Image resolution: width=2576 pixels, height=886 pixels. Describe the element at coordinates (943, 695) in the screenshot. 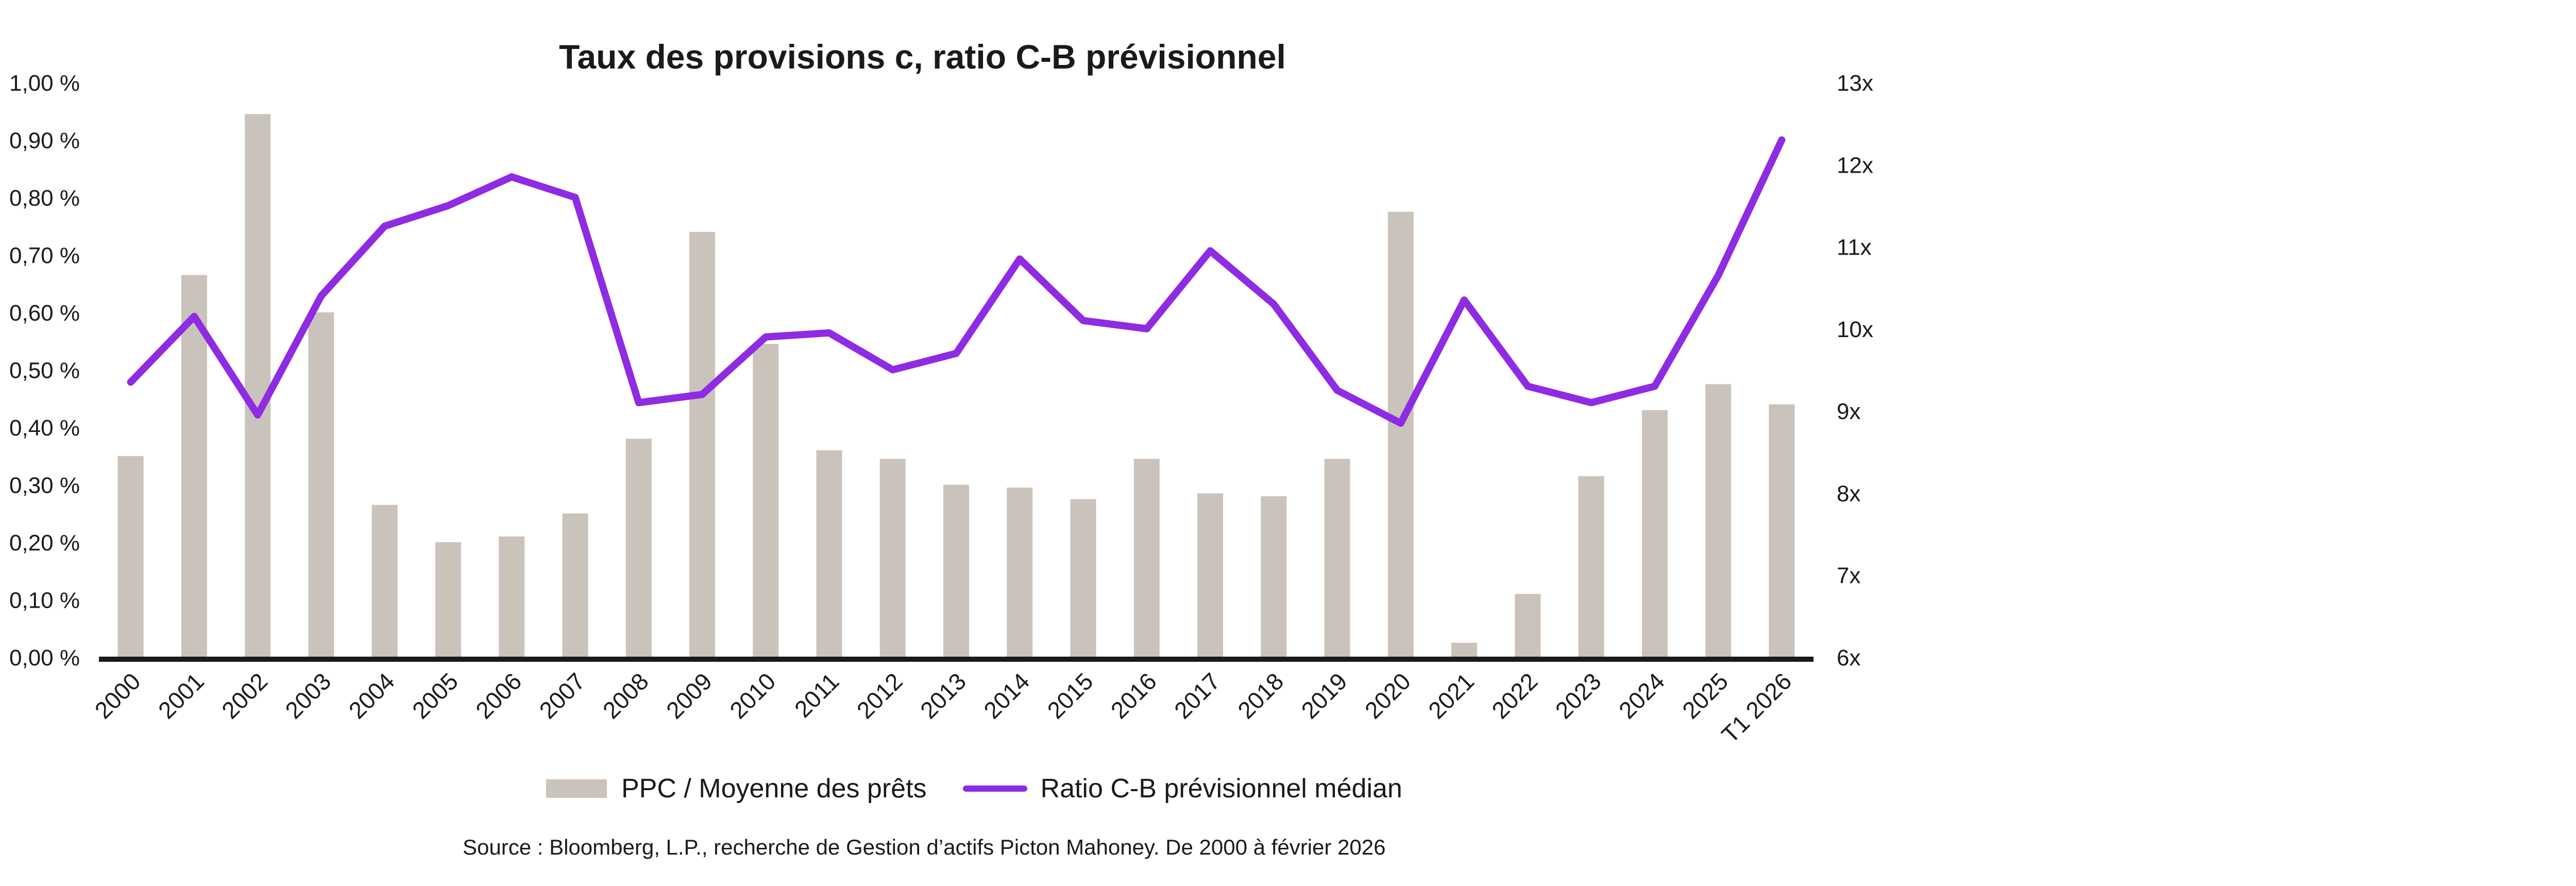

I see `x-tick-label: 2013` at that location.